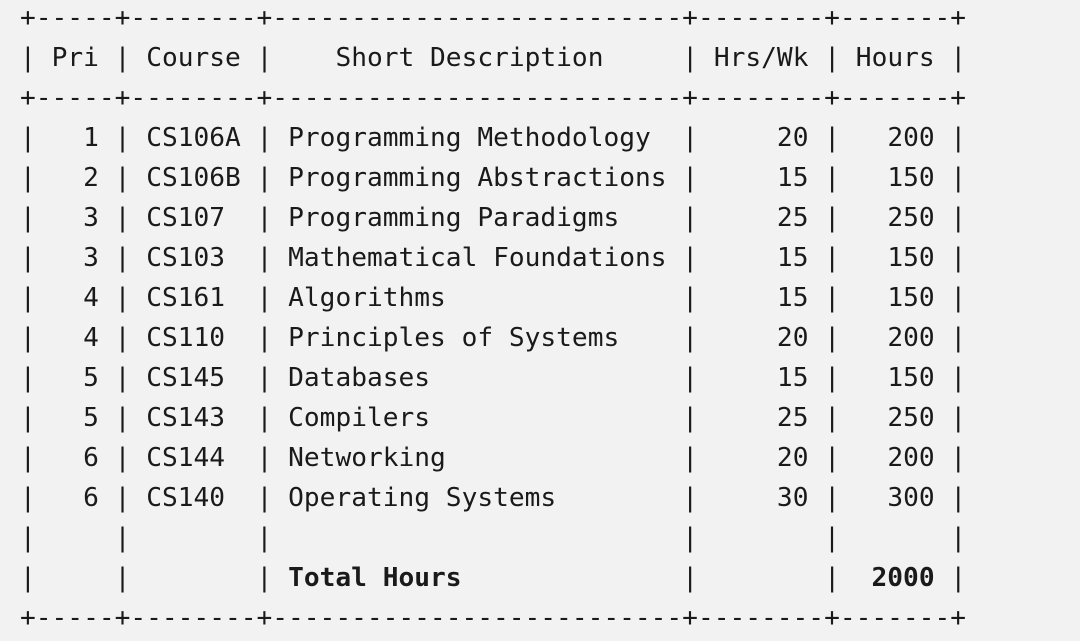 The height and width of the screenshot is (641, 1080). Describe the element at coordinates (422, 498) in the screenshot. I see `cell-description: Operating Systems` at that location.